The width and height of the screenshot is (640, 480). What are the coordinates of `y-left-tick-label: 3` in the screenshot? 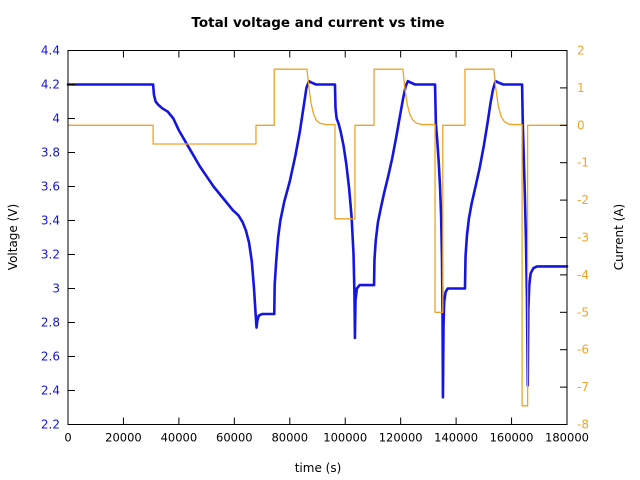 It's located at (56, 289).